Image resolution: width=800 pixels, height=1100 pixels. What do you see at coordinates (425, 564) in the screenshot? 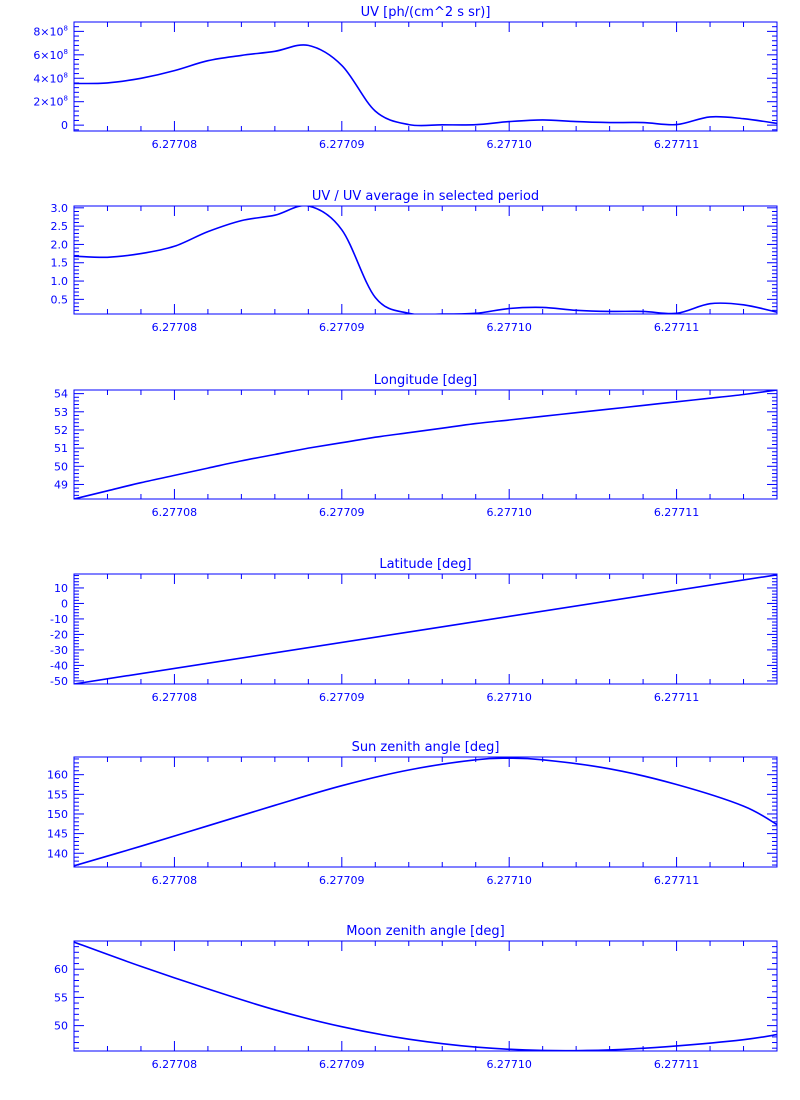
I see `chart-title: Latitude [deg]` at bounding box center [425, 564].